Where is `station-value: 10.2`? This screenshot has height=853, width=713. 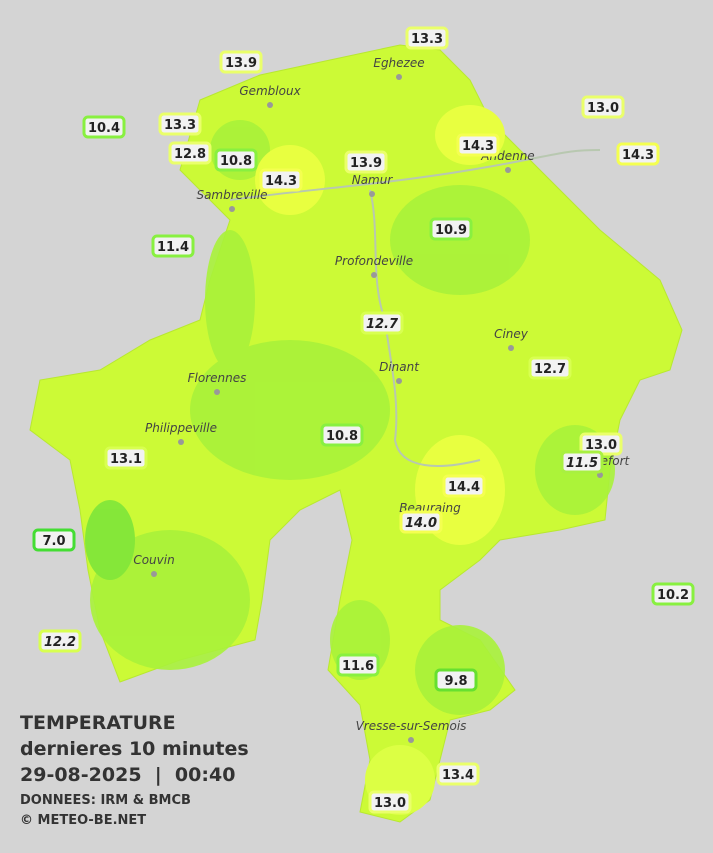
station-value: 10.2 is located at coordinates (673, 595).